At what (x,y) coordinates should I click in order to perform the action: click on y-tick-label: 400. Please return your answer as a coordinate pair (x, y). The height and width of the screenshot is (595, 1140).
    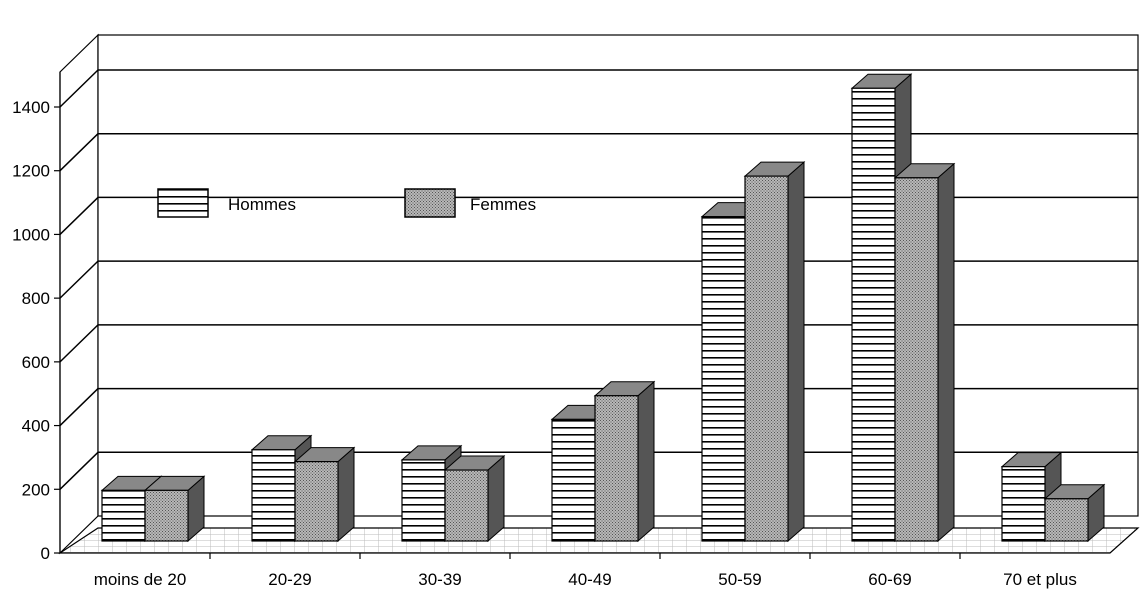
    Looking at the image, I should click on (36, 426).